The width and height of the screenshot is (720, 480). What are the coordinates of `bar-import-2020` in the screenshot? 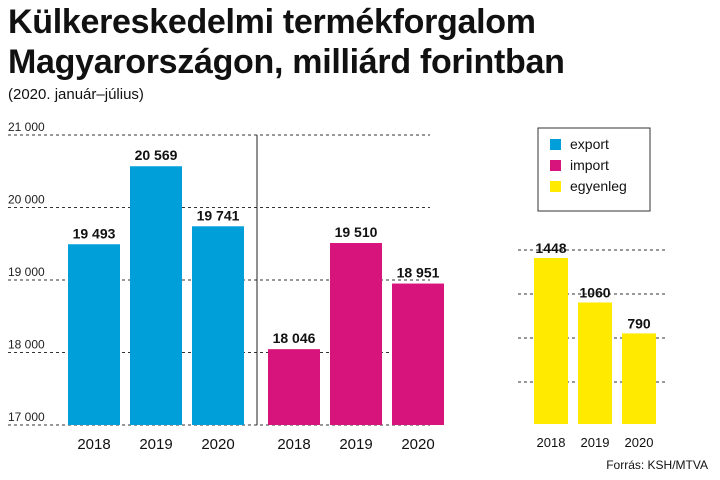 It's located at (418, 354).